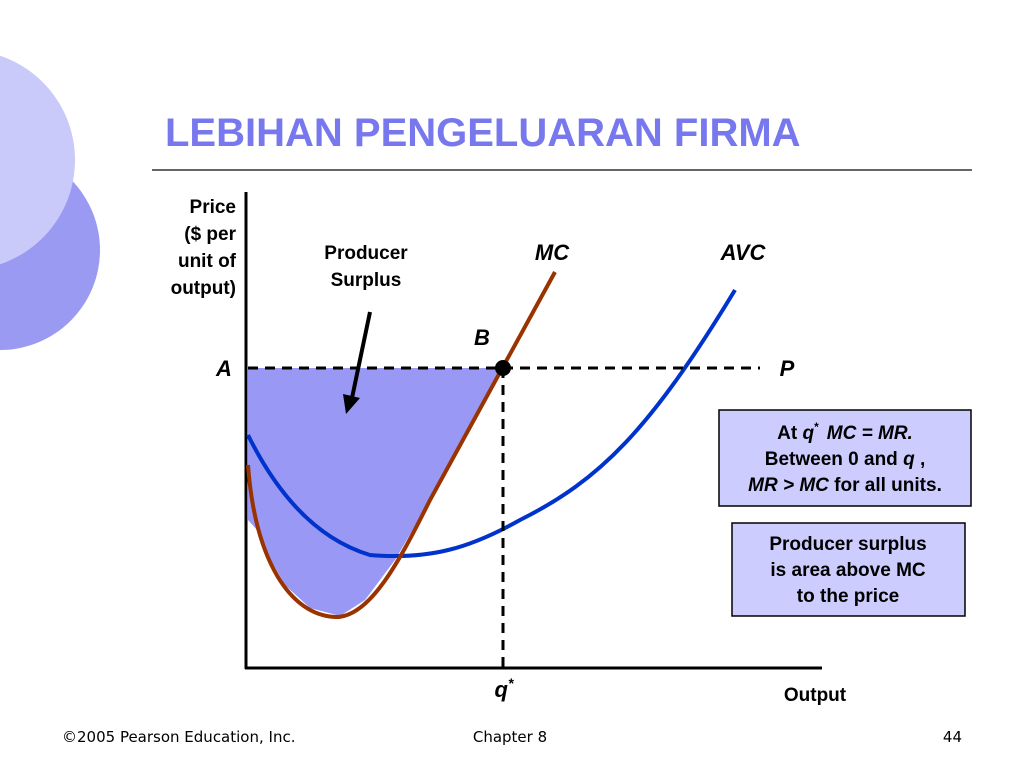  Describe the element at coordinates (361, 355) in the screenshot. I see `arrow` at that location.